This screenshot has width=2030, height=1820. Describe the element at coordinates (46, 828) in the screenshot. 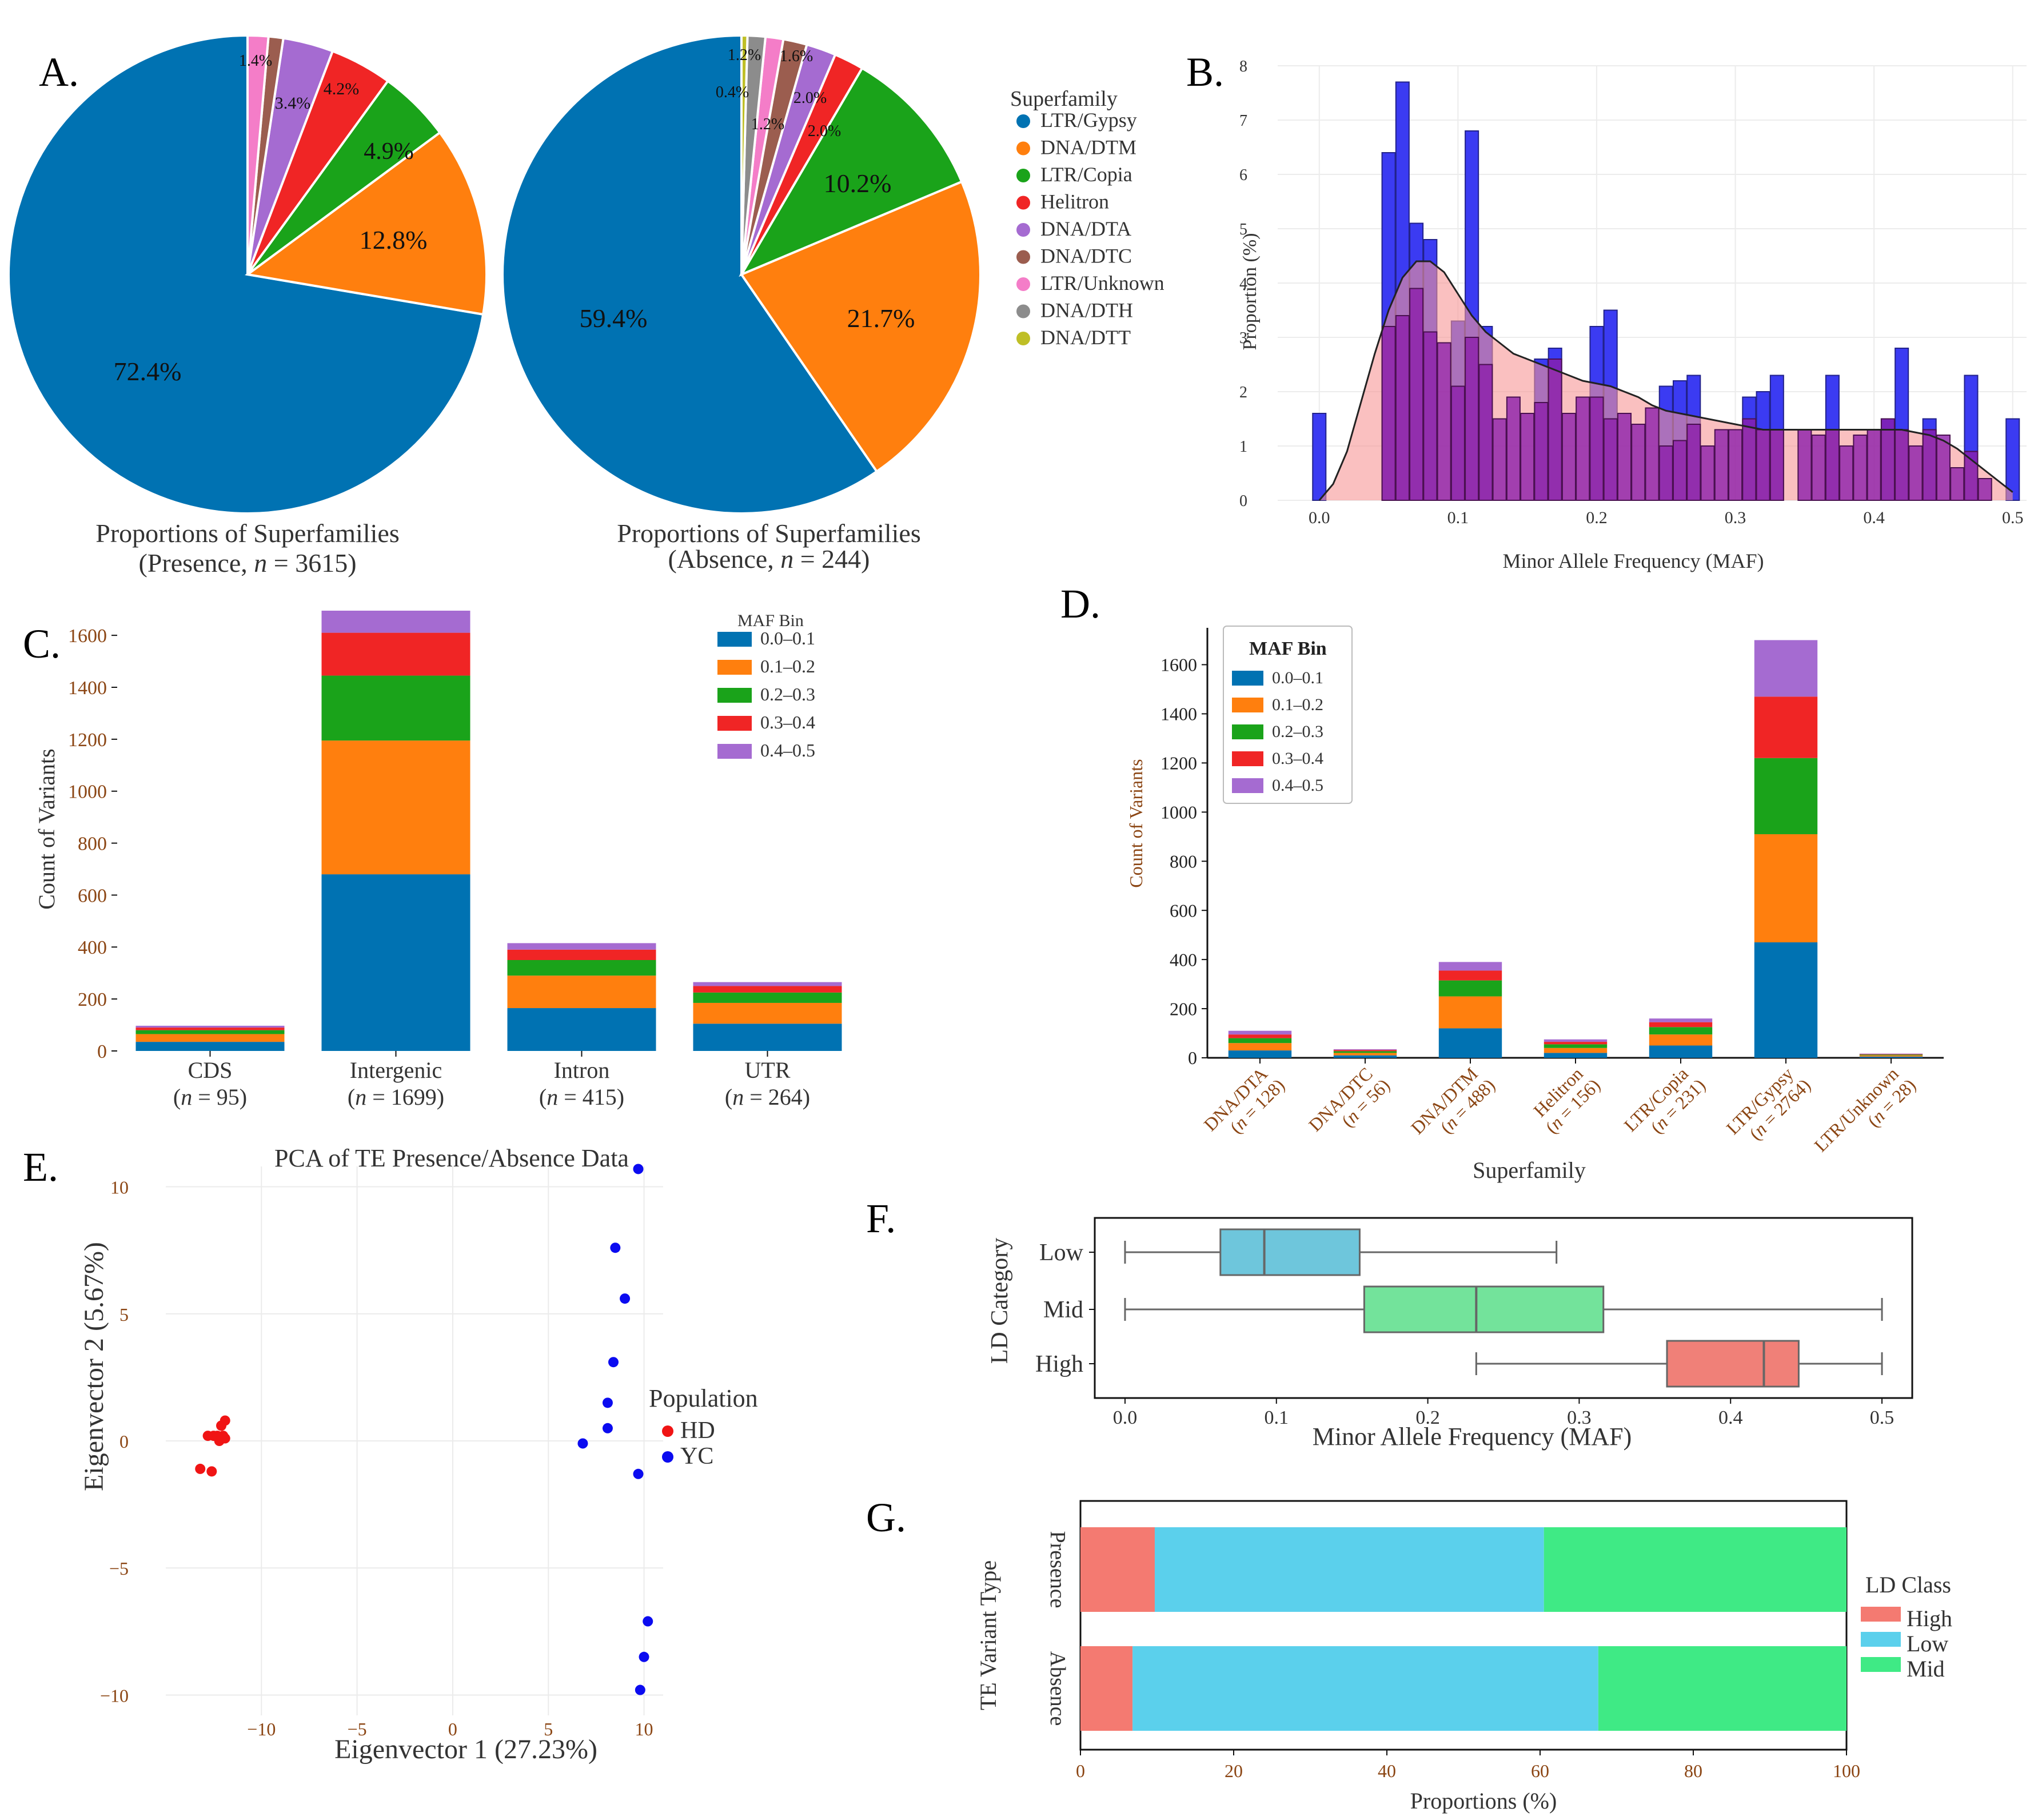

I see `region-y-label: Count of Variants` at that location.